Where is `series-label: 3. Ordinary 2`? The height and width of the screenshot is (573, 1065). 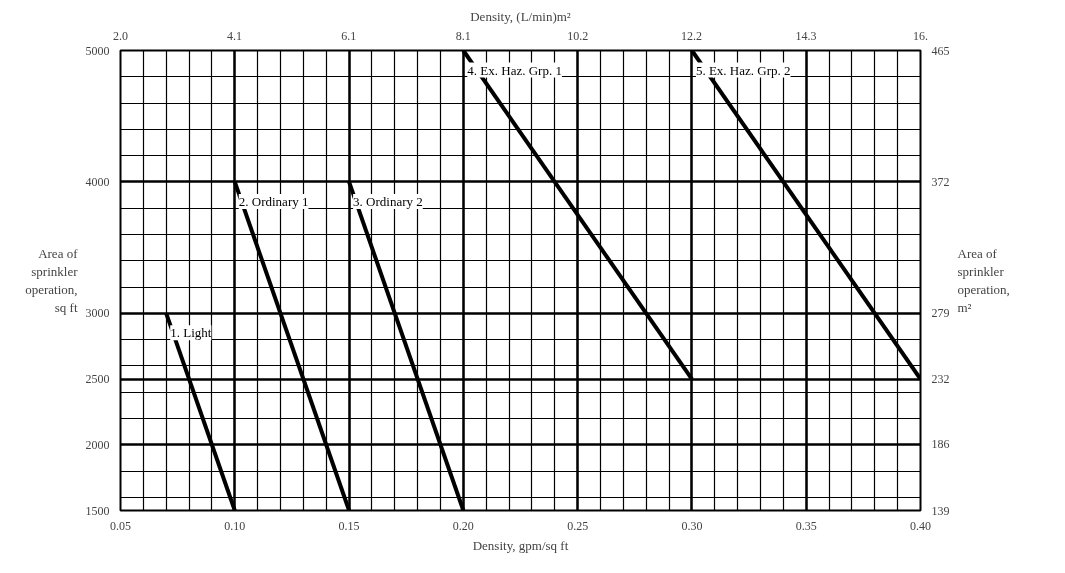 series-label: 3. Ordinary 2 is located at coordinates (388, 201).